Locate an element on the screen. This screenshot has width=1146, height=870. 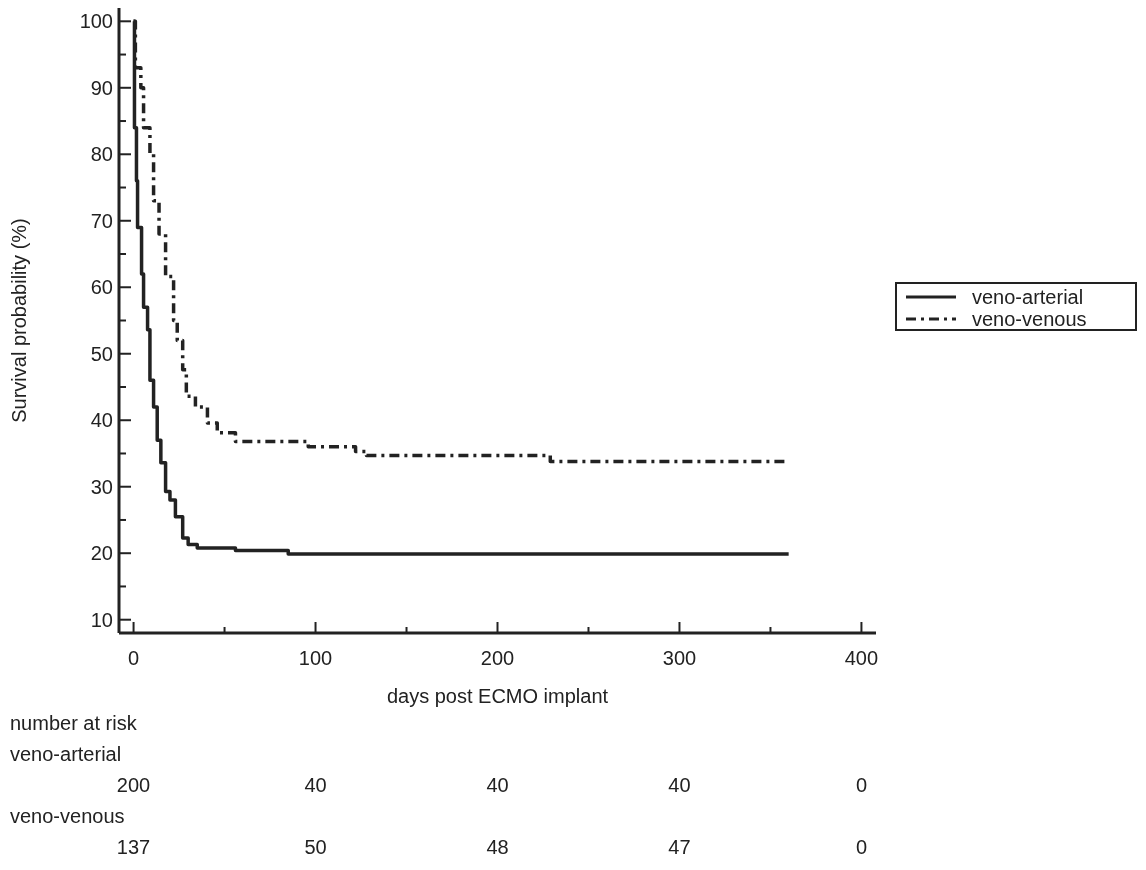
x-tick-label: 200 is located at coordinates (497, 658).